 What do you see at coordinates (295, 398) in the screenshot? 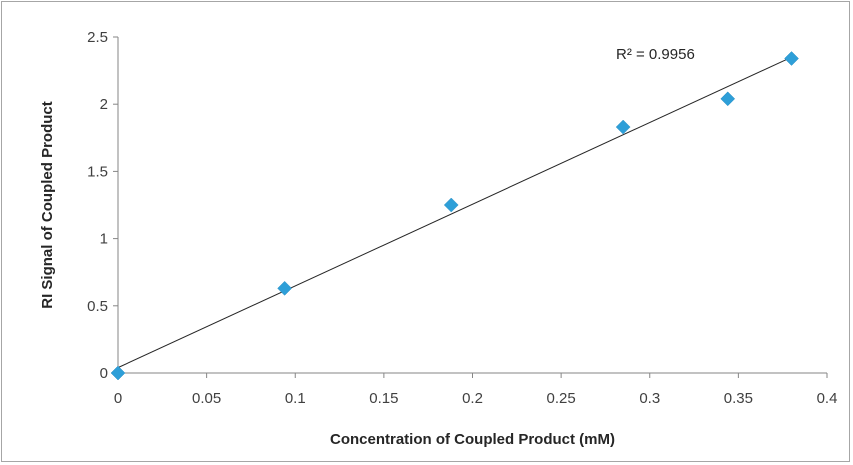
I see `x-tick-label: 0.1` at bounding box center [295, 398].